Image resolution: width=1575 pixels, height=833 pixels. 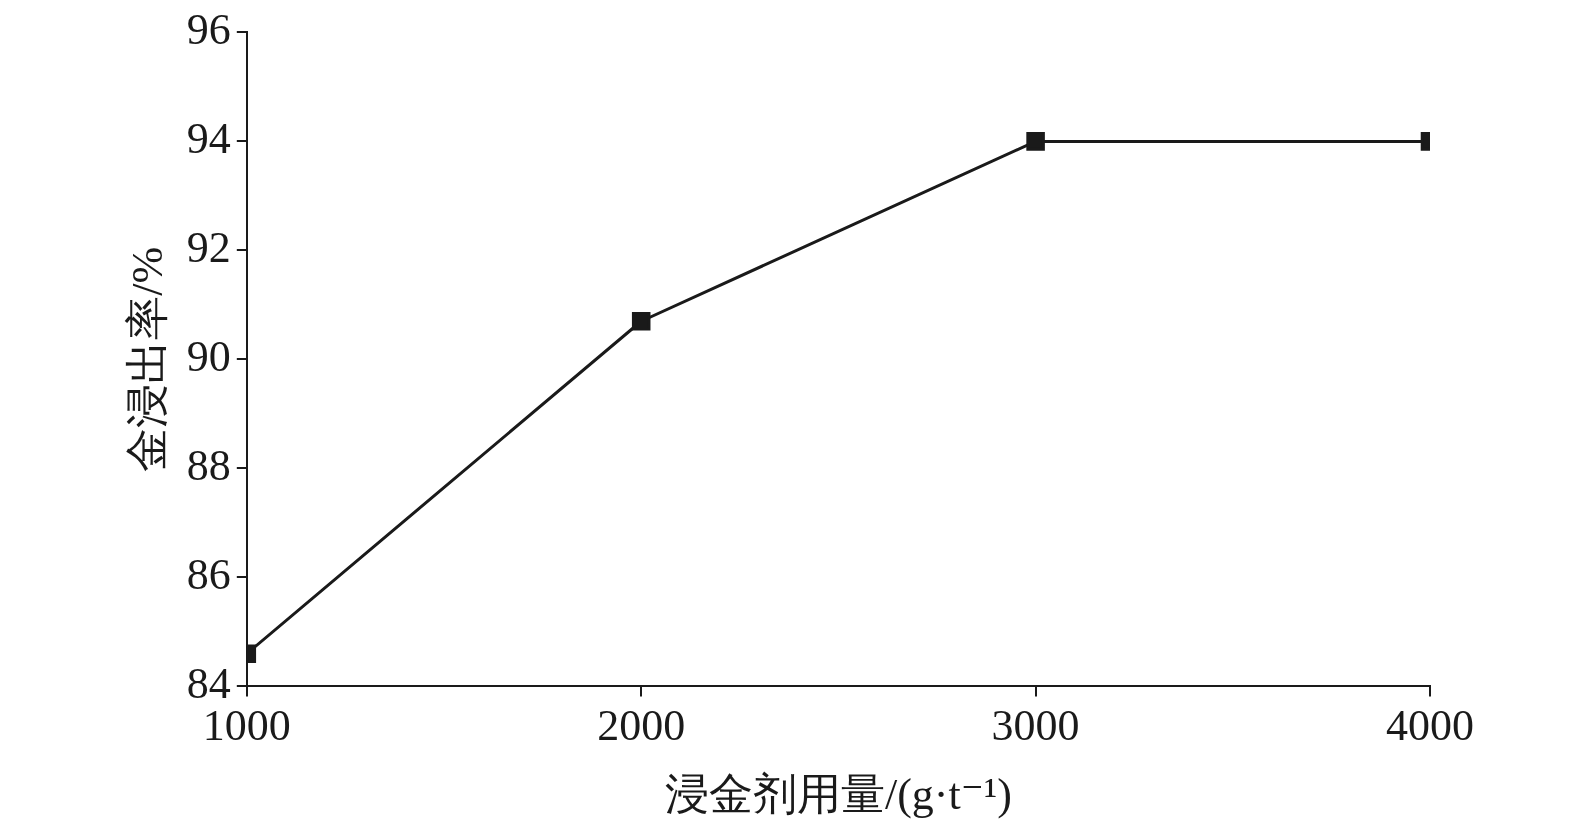 I want to click on x-tick-label: 2000, so click(x=641, y=726).